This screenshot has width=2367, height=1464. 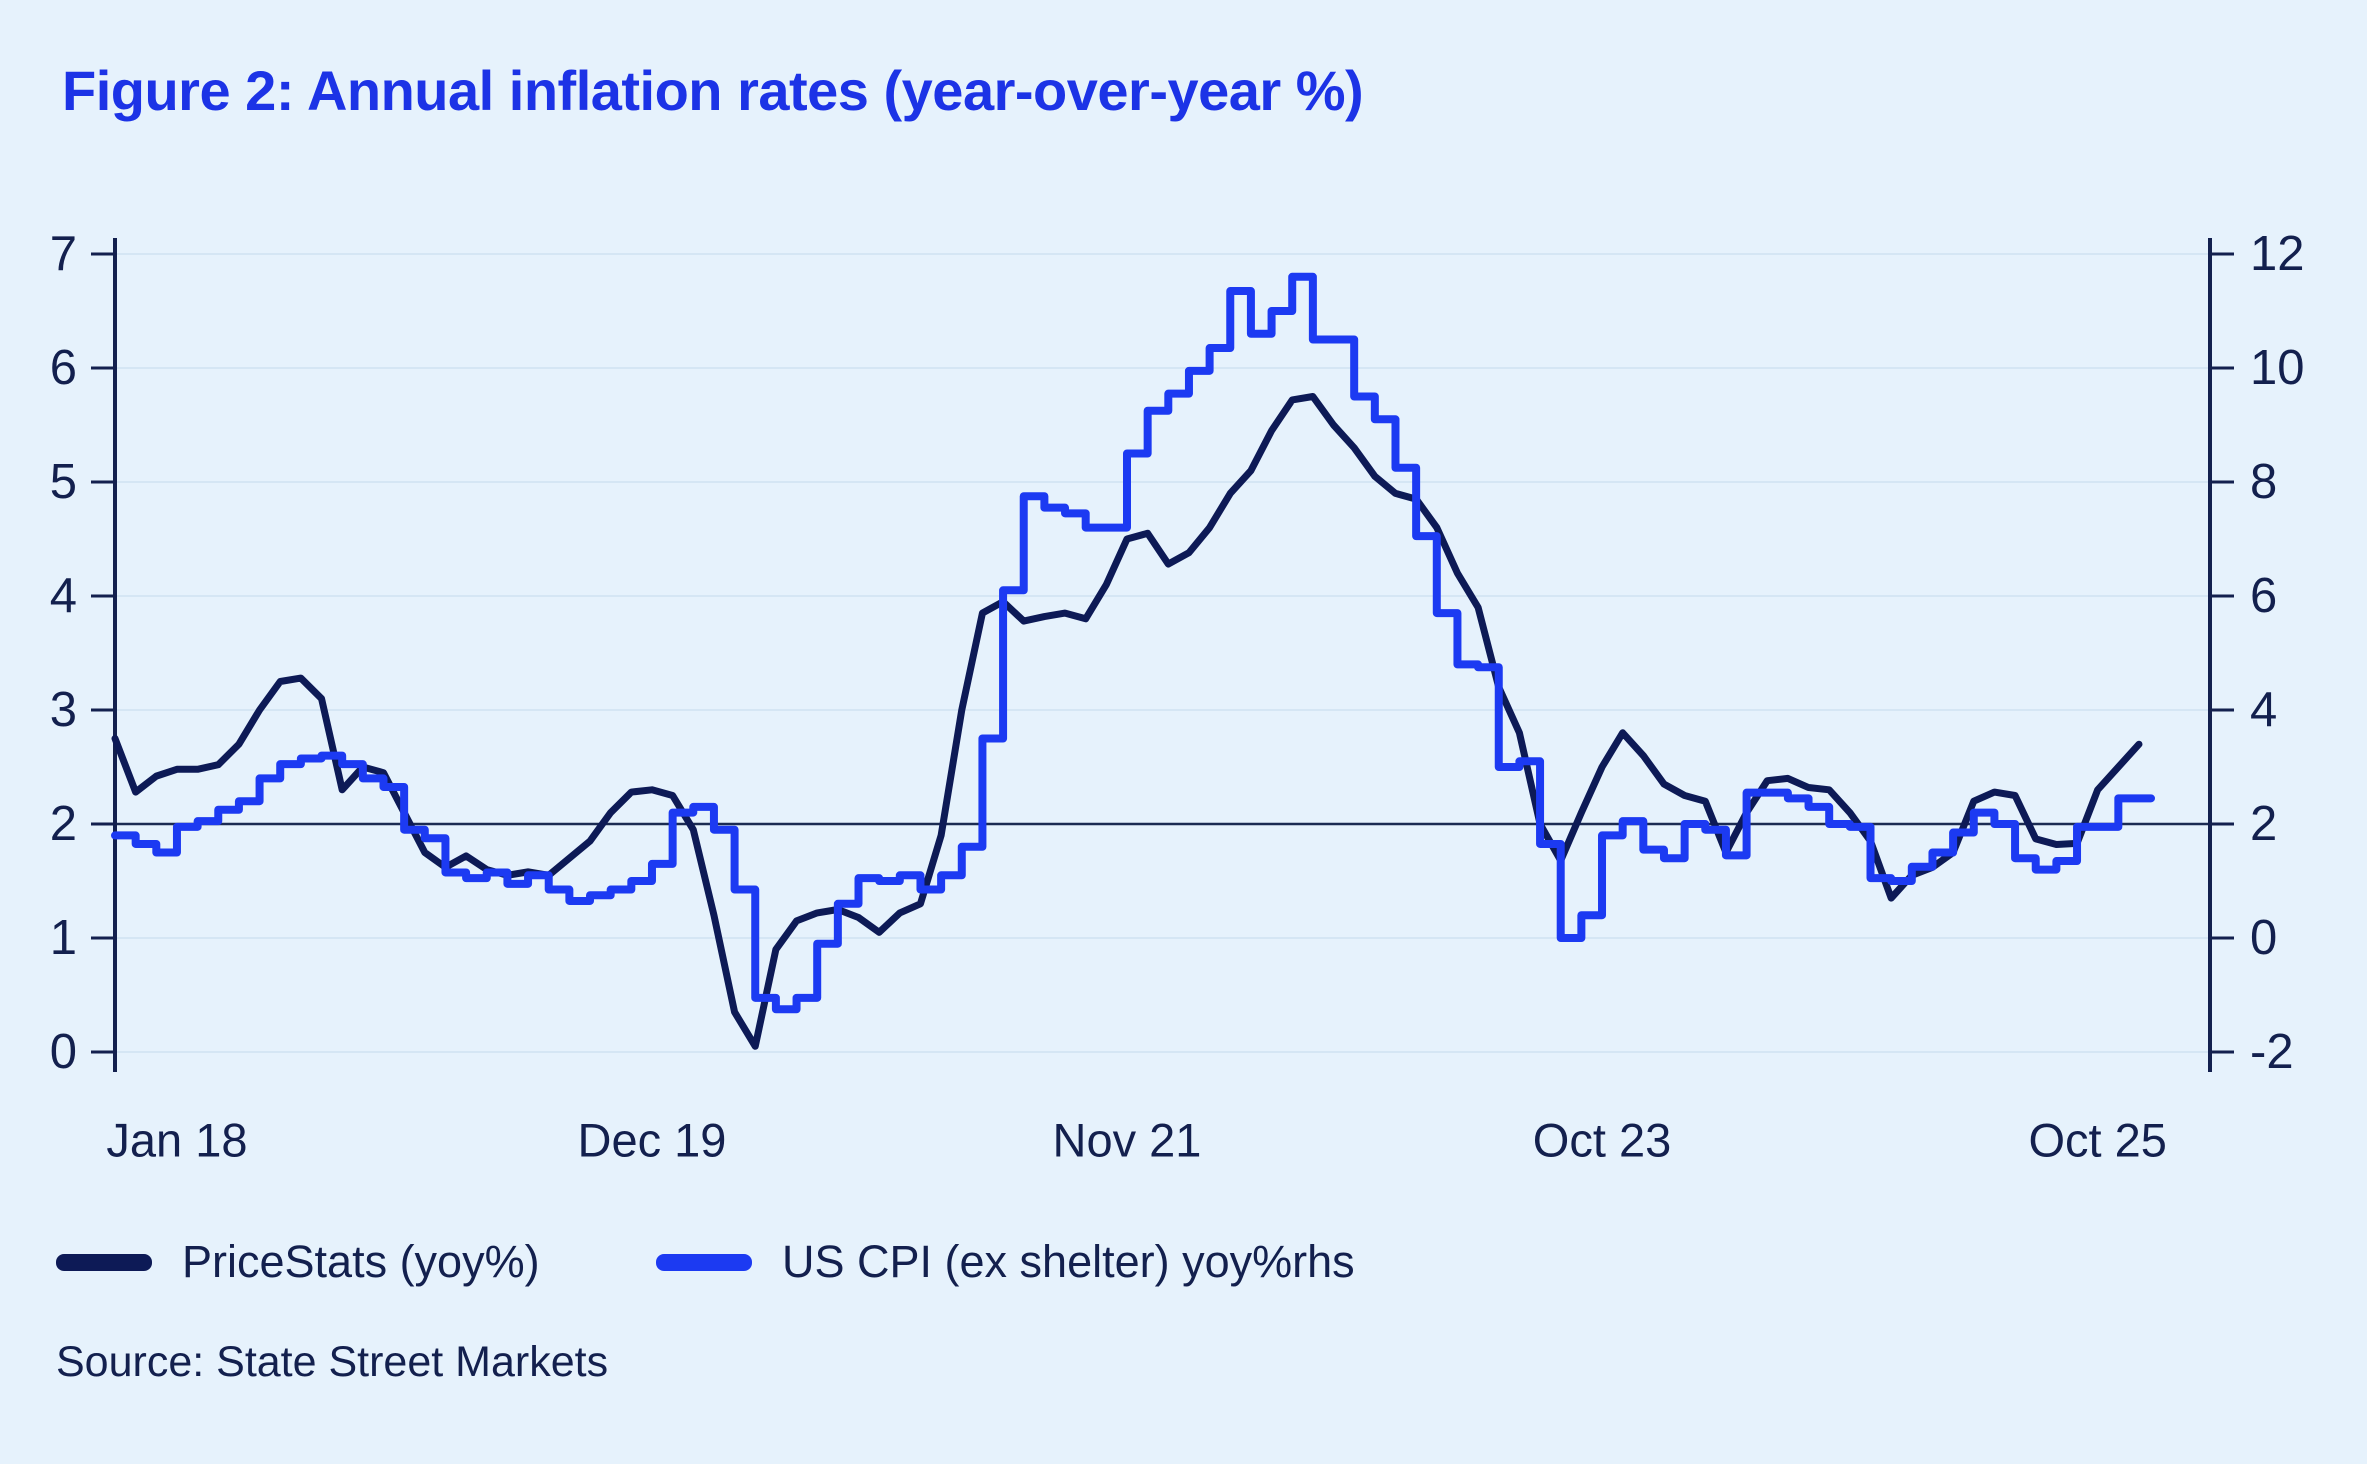 I want to click on legend-item-cpi: US CPI (ex shelter) yoy%rhs, so click(x=1005, y=1262).